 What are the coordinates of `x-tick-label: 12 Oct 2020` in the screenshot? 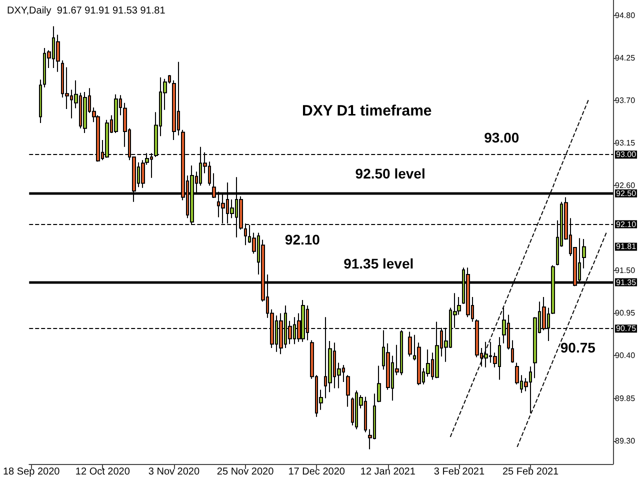 It's located at (102, 472).